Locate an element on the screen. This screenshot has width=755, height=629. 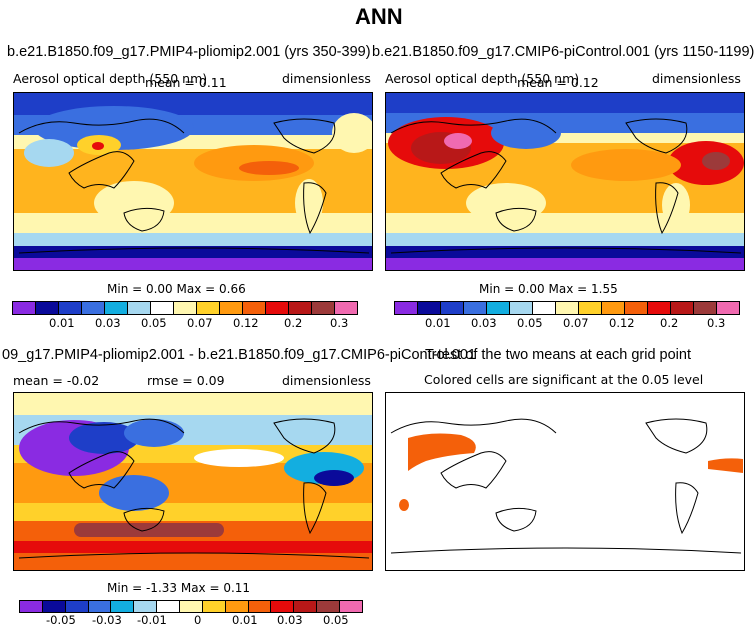
panel2-colorbar is located at coordinates (567, 308).